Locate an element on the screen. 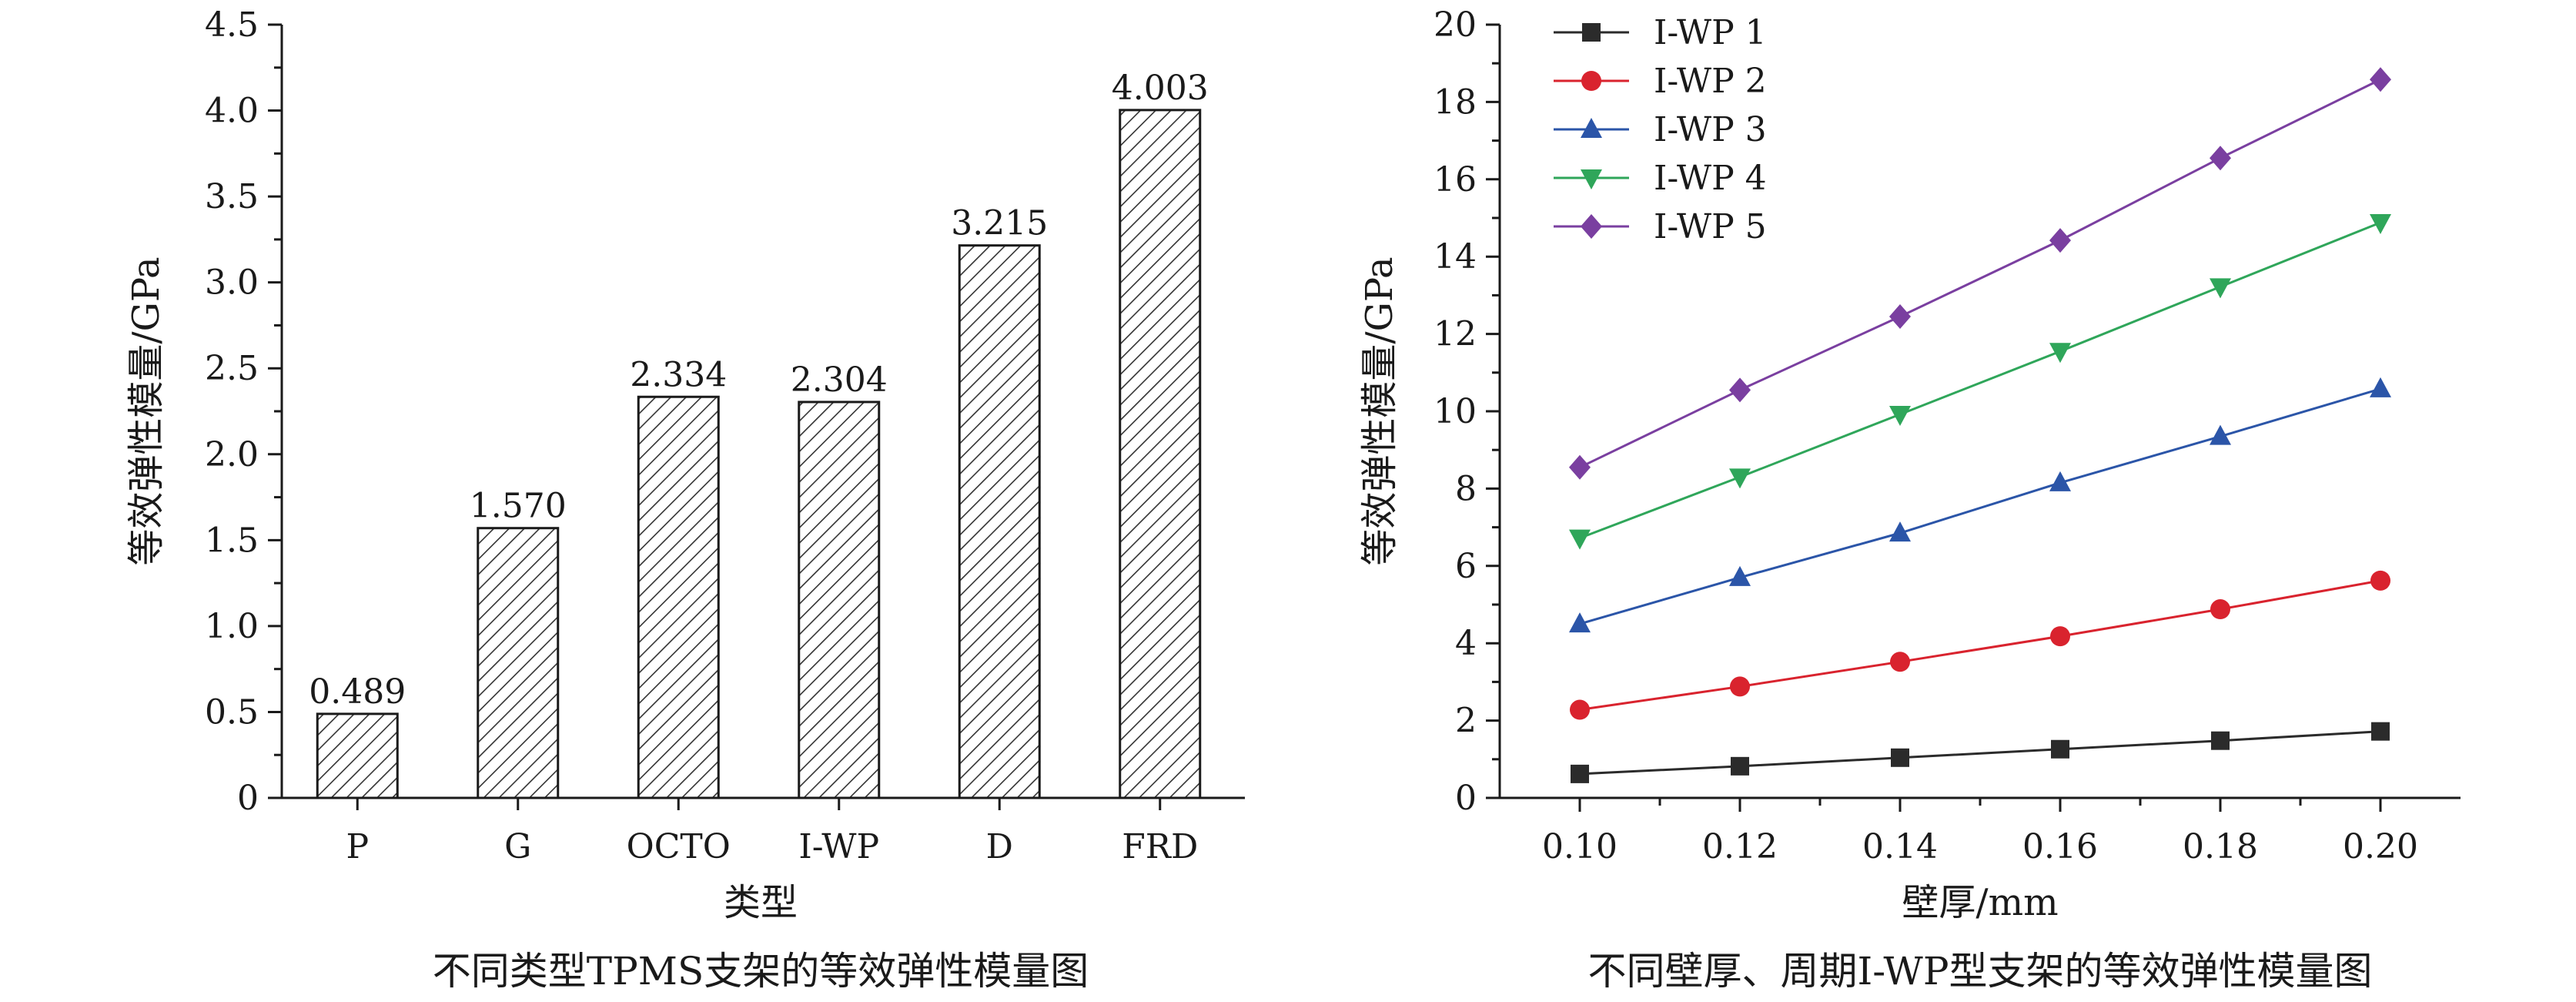 The width and height of the screenshot is (2576, 1002). bar-value-label: 2.334 is located at coordinates (679, 374).